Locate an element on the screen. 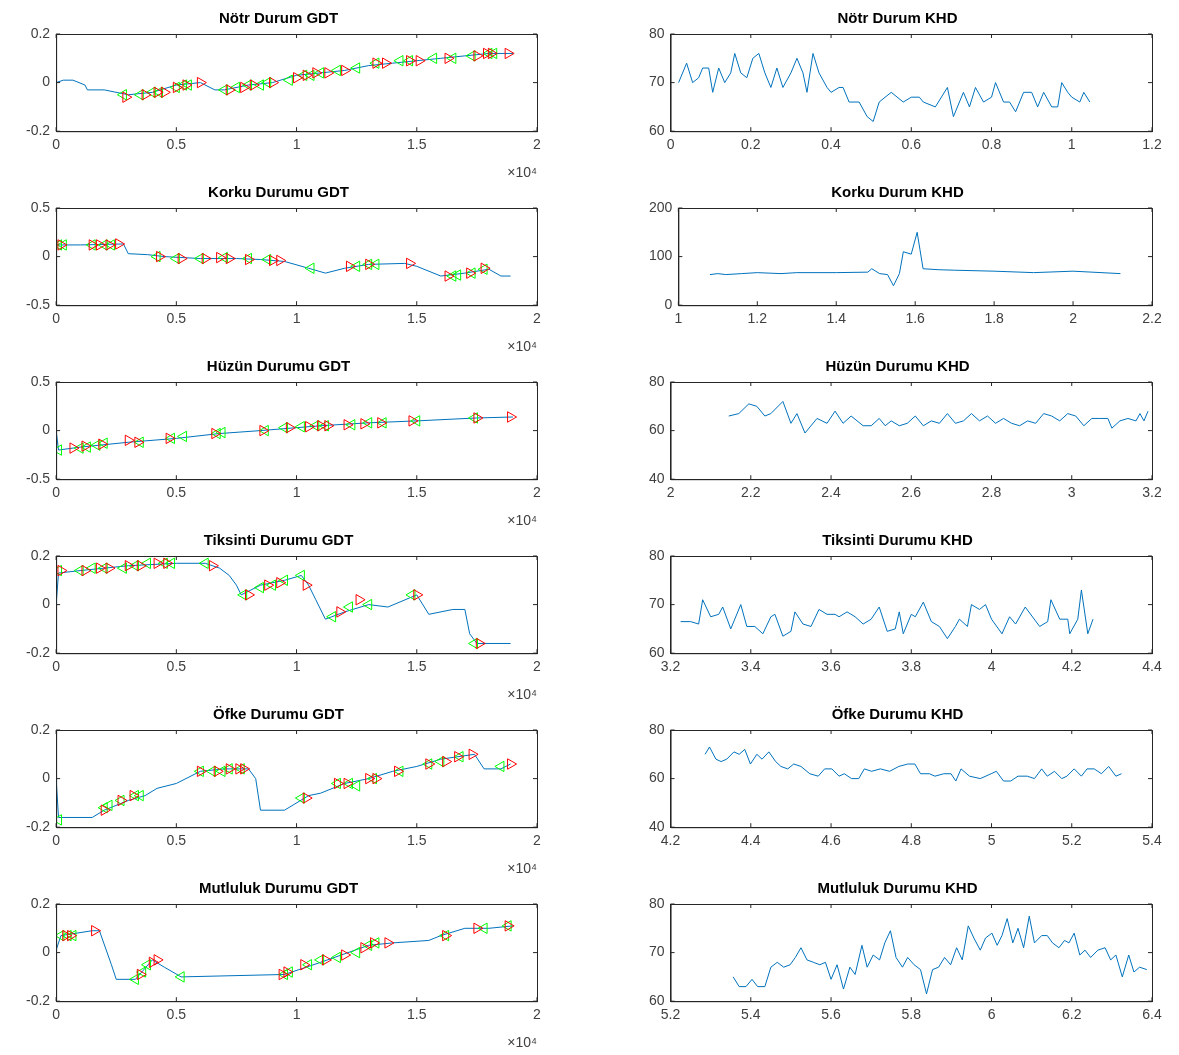 The width and height of the screenshot is (1179, 1055). x-tick-label: 5.2 is located at coordinates (670, 1014).